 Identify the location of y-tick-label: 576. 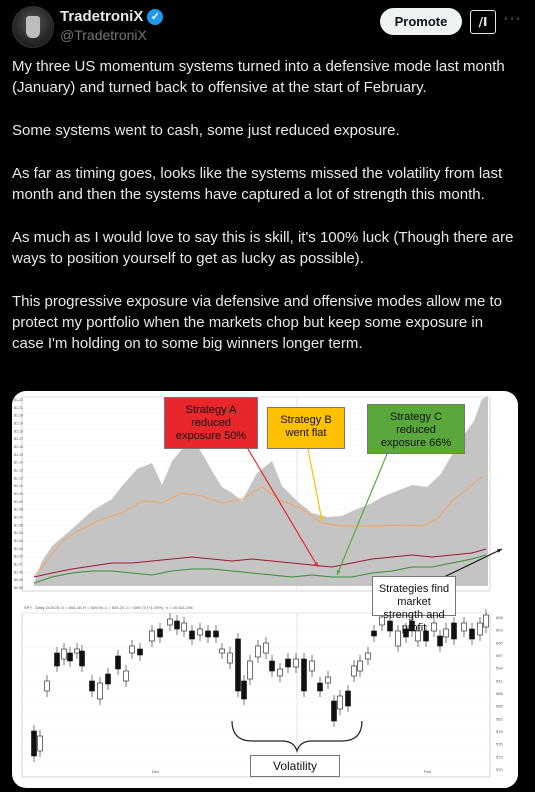
(499, 744).